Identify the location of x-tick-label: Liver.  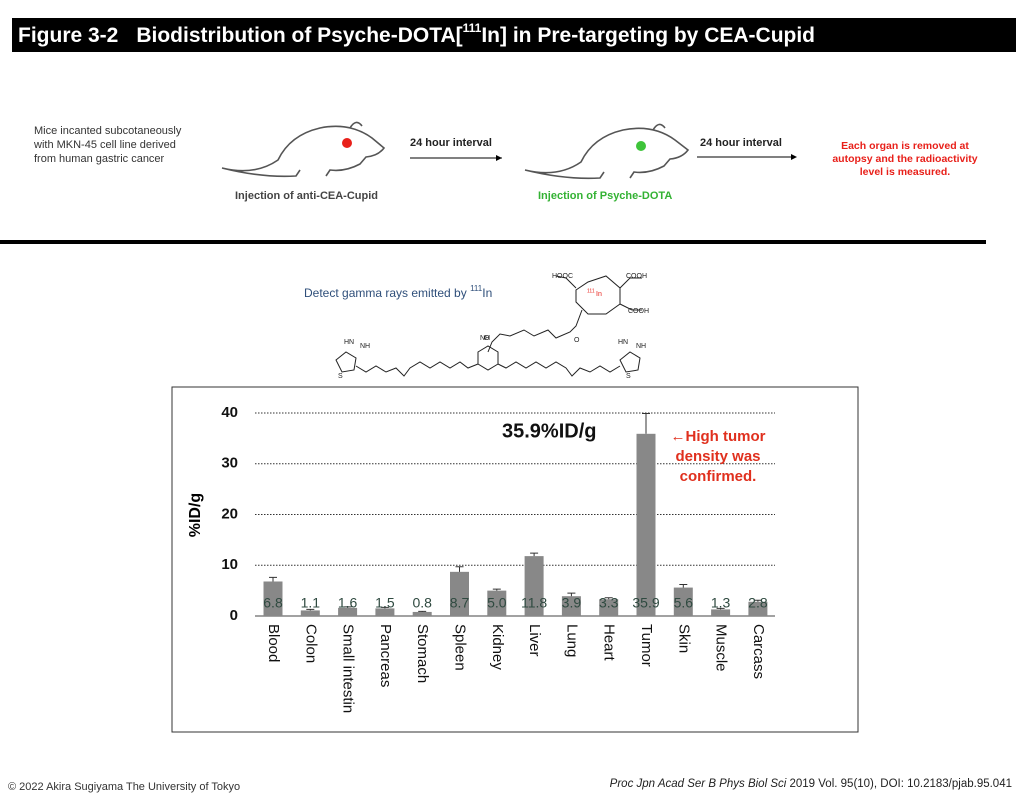
(534, 640).